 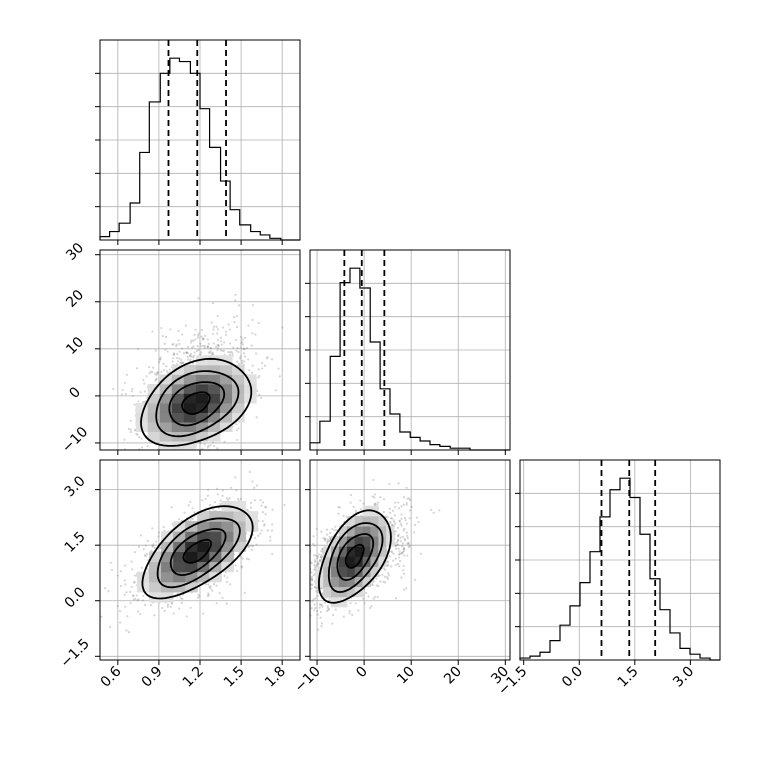 I want to click on x-tick-label: 1.8, so click(x=275, y=677).